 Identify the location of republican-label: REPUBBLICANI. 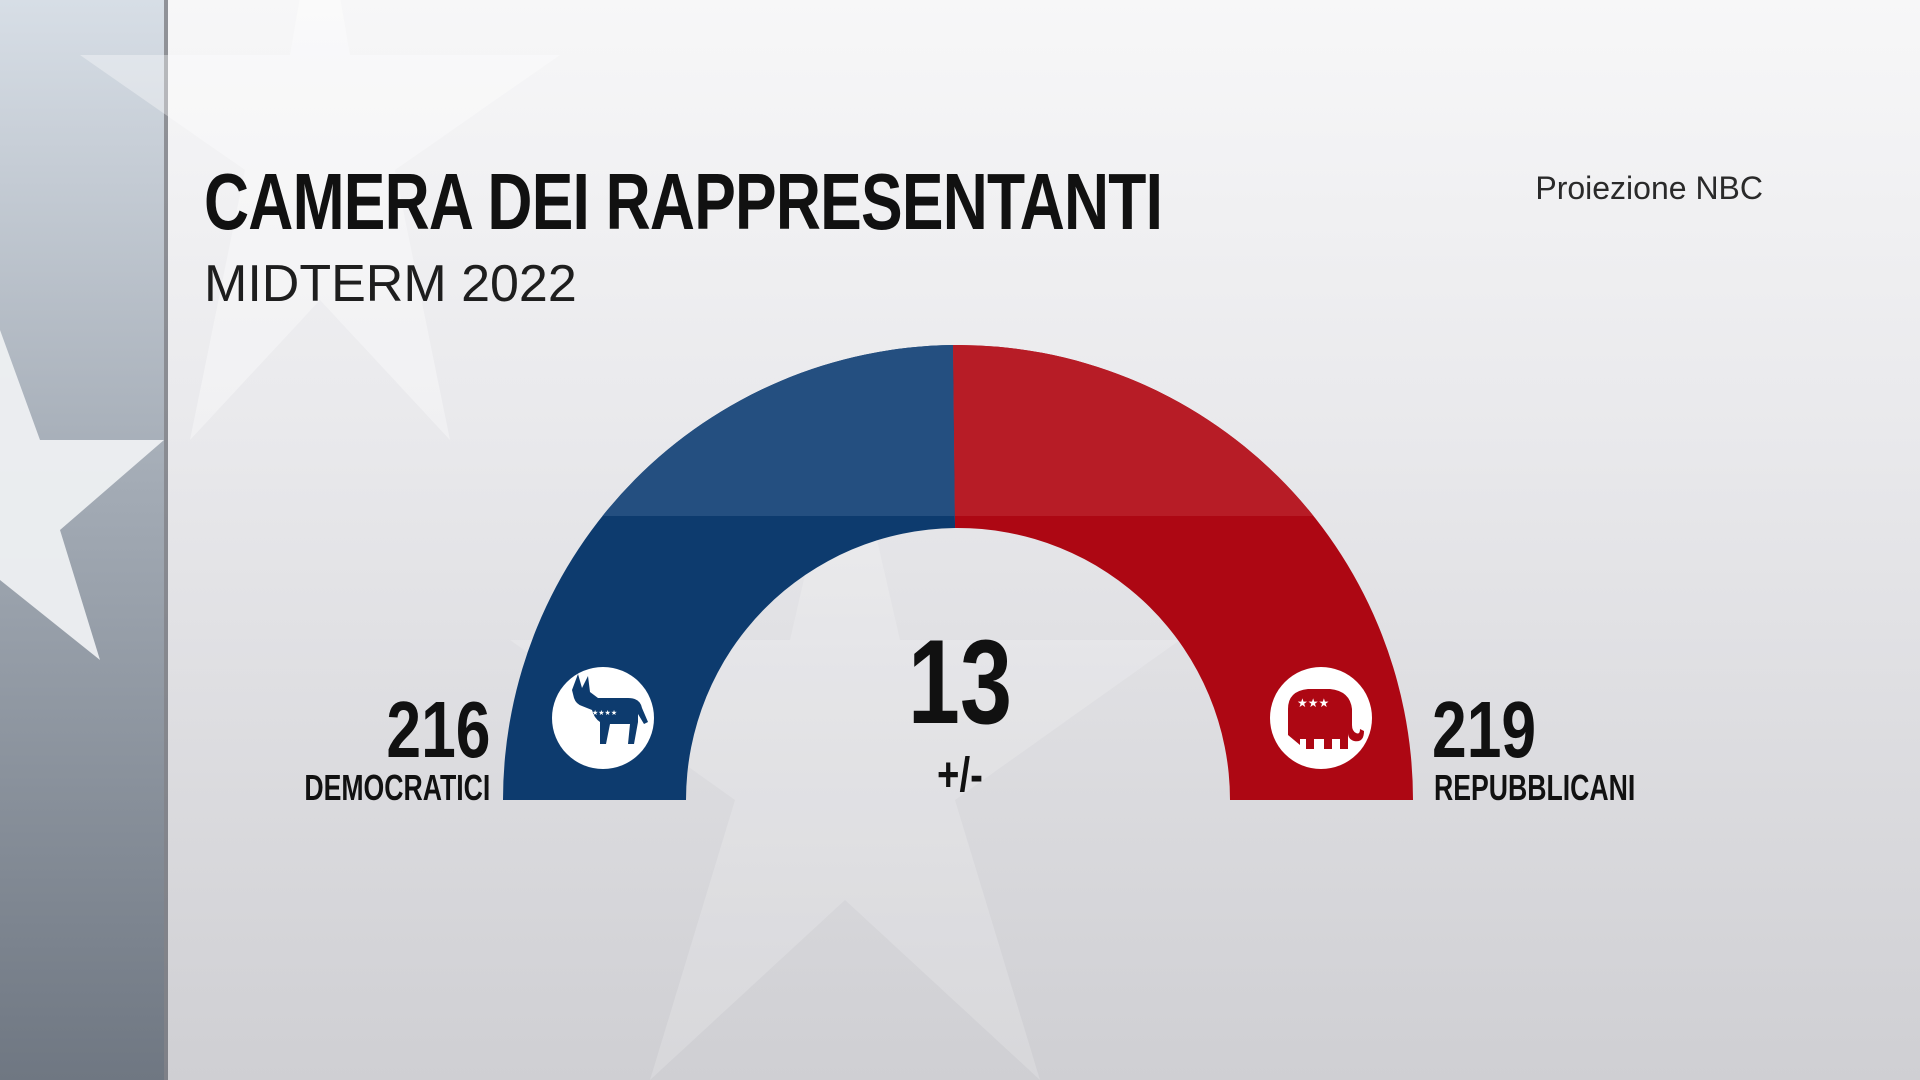
(1535, 787).